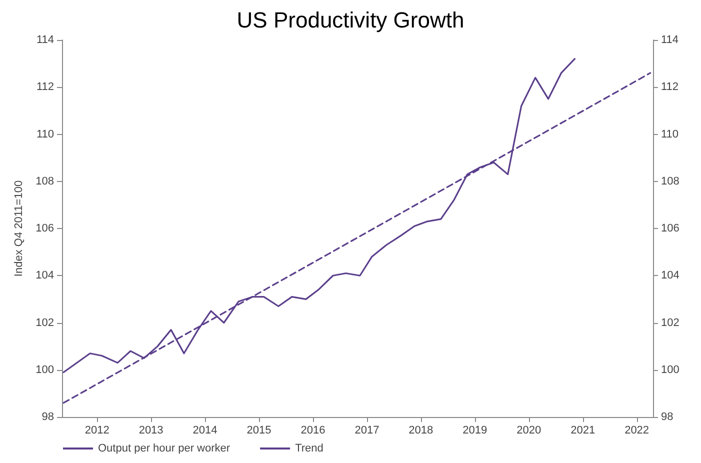  I want to click on y-tick-label: 106, so click(45, 228).